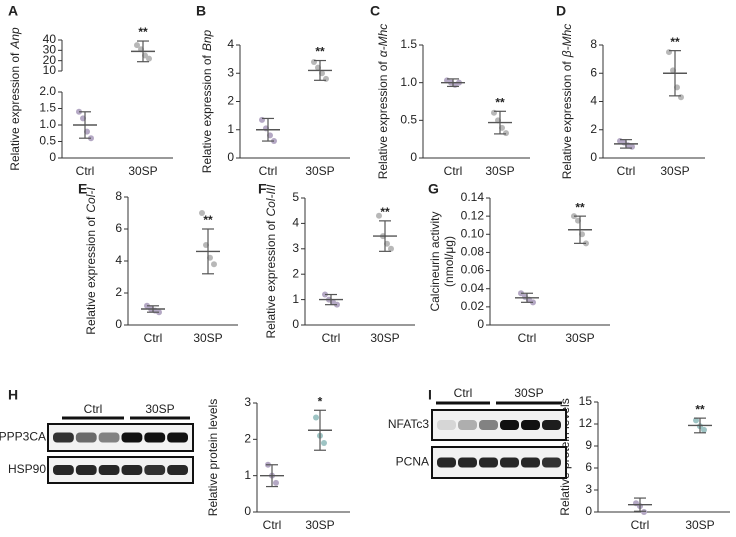 The width and height of the screenshot is (736, 537). What do you see at coordinates (586, 423) in the screenshot?
I see `y-tick-label: 12` at bounding box center [586, 423].